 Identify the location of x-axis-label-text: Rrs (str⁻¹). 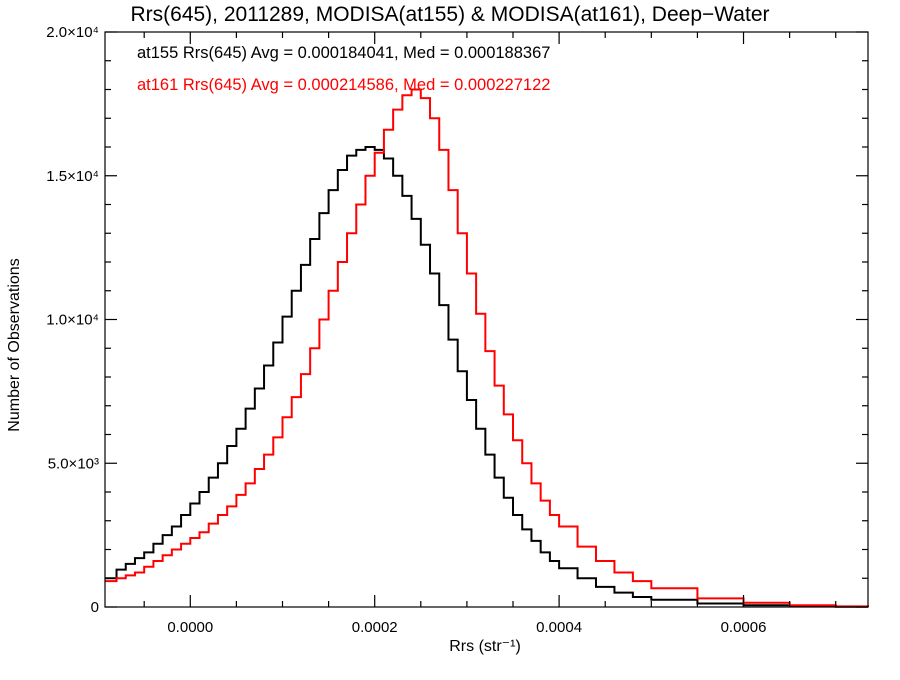
(485, 646).